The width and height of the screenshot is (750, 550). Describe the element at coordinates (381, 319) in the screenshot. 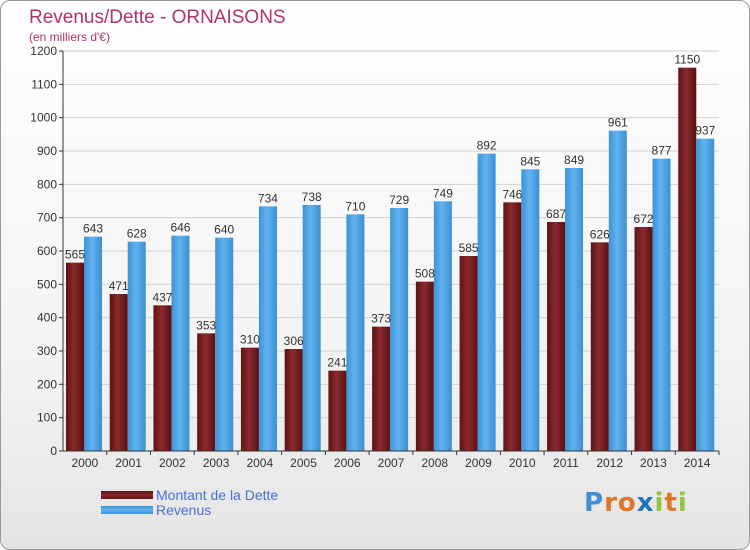

I see `data-label-debt: 373` at that location.